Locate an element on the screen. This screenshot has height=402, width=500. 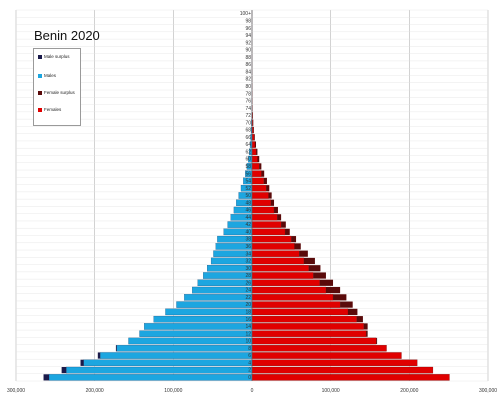
x-tick-label: 300,000 is located at coordinates (488, 391).